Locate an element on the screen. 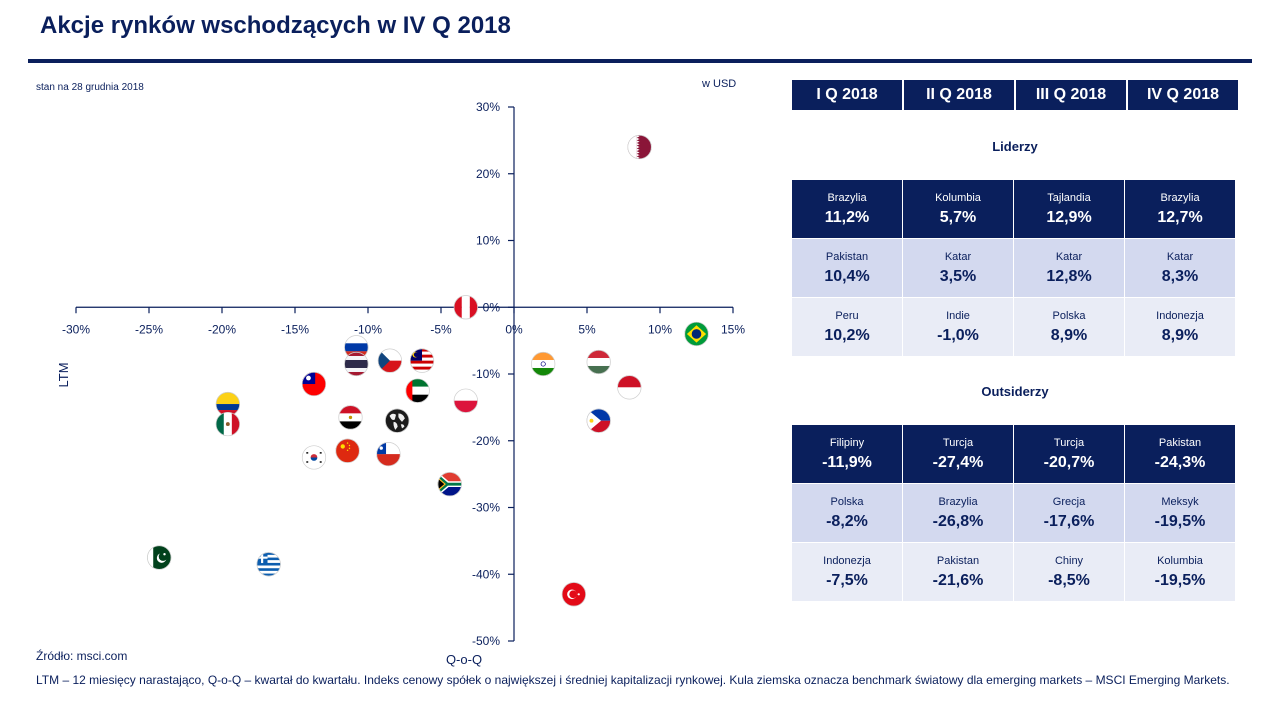 Image resolution: width=1280 pixels, height=720 pixels. country-name: Meksyk is located at coordinates (1180, 501).